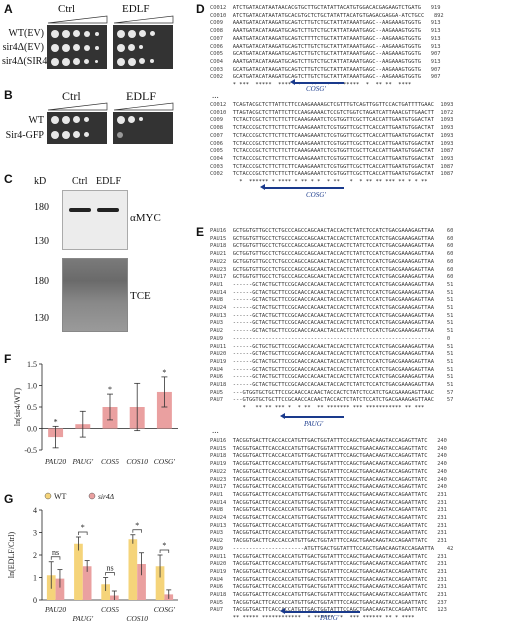 This screenshot has width=520, height=624. I want to click on y-tick-label: 2, so click(35, 555).